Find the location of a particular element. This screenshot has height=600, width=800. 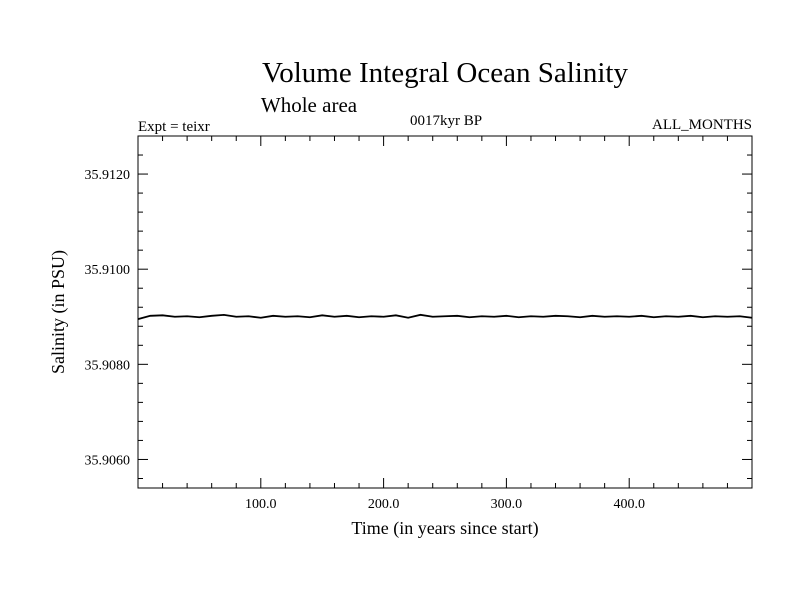

x-axis-label: Time (in years since start) is located at coordinates (444, 528).